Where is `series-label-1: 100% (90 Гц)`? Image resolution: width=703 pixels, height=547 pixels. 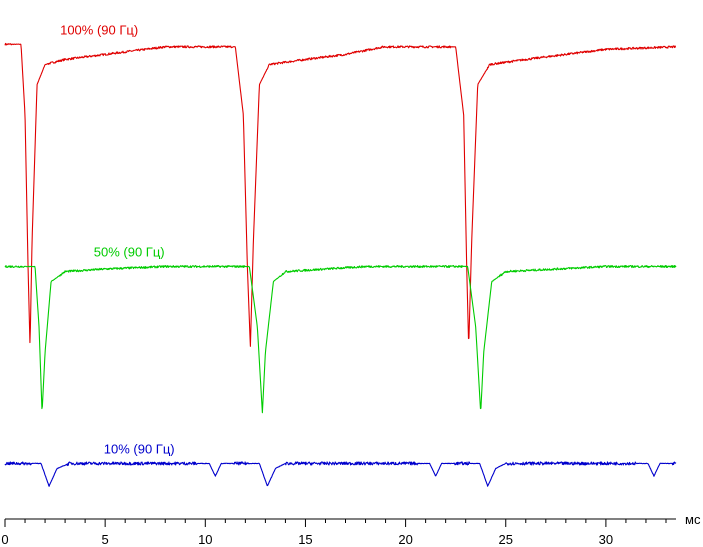 series-label-1: 100% (90 Гц) is located at coordinates (99, 29).